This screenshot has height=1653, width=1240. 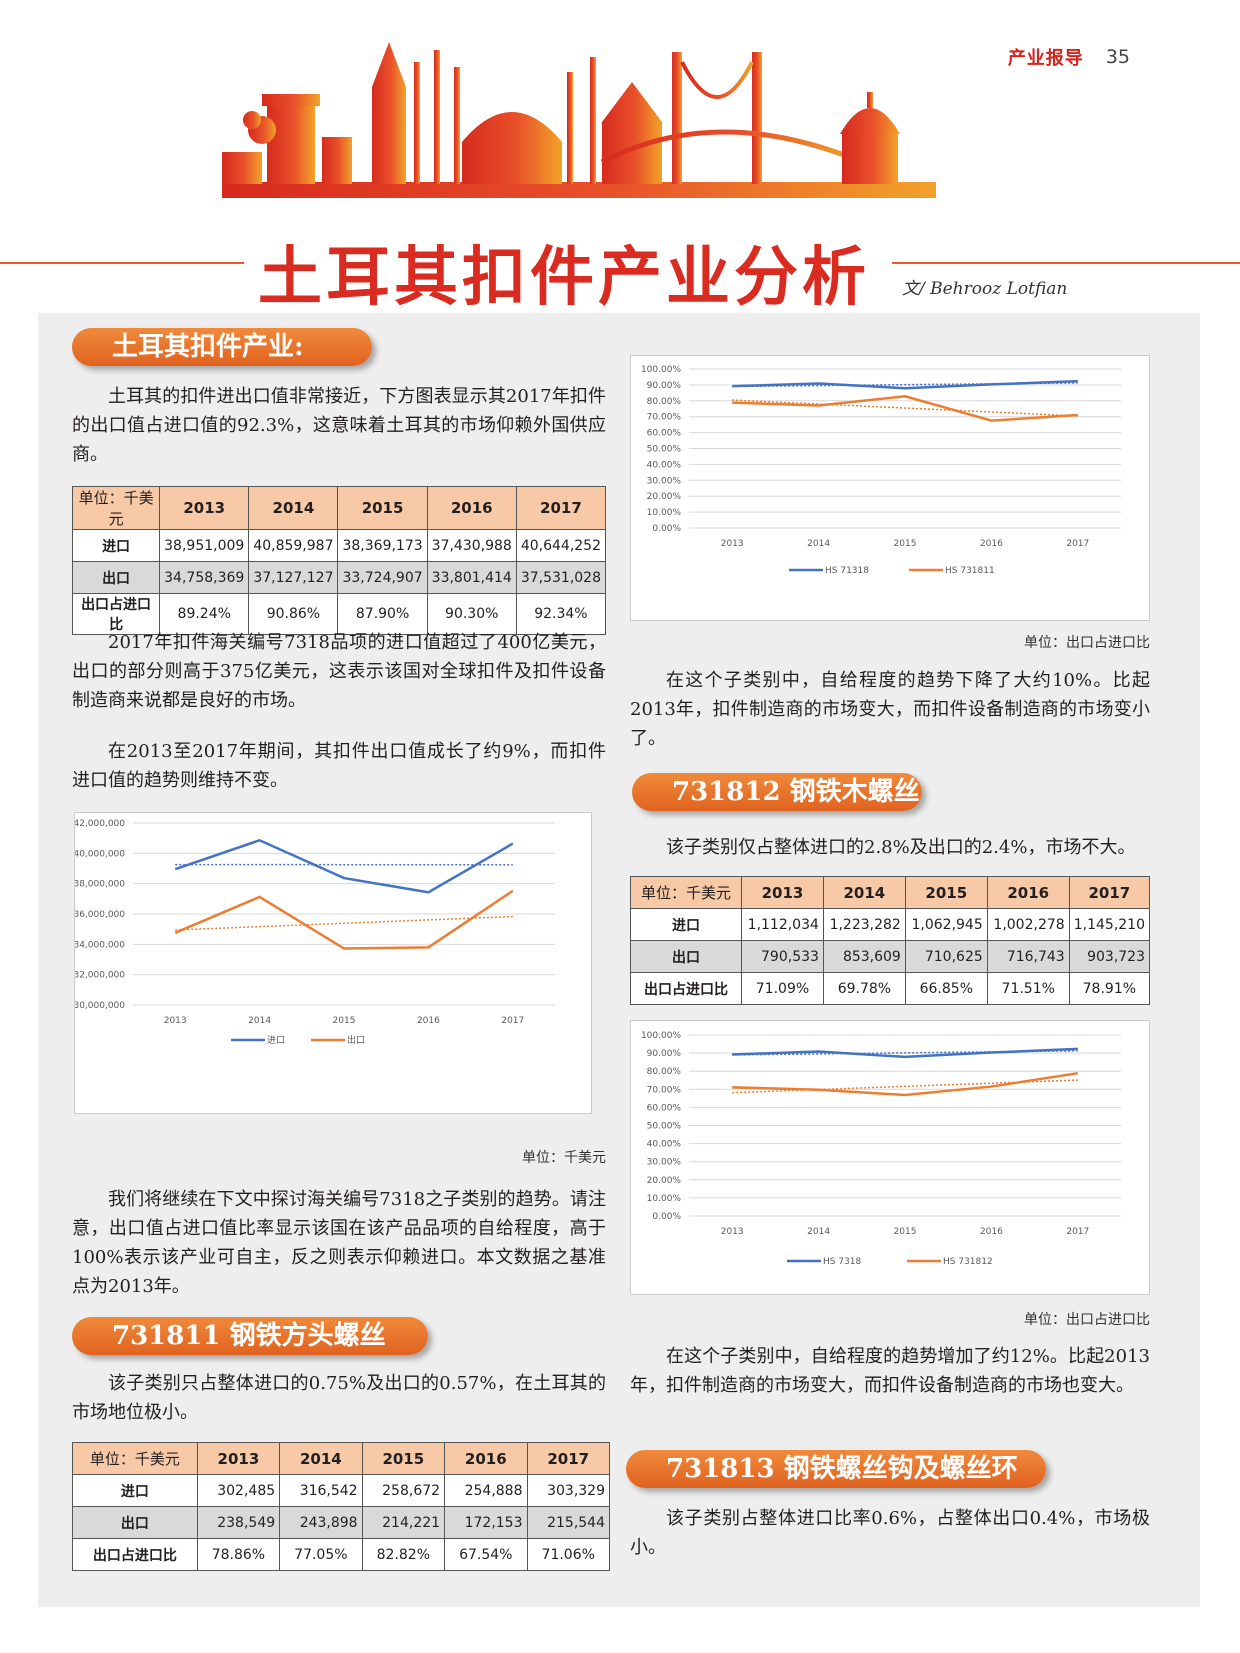 I want to click on table-cell: 215,544, so click(x=568, y=1522).